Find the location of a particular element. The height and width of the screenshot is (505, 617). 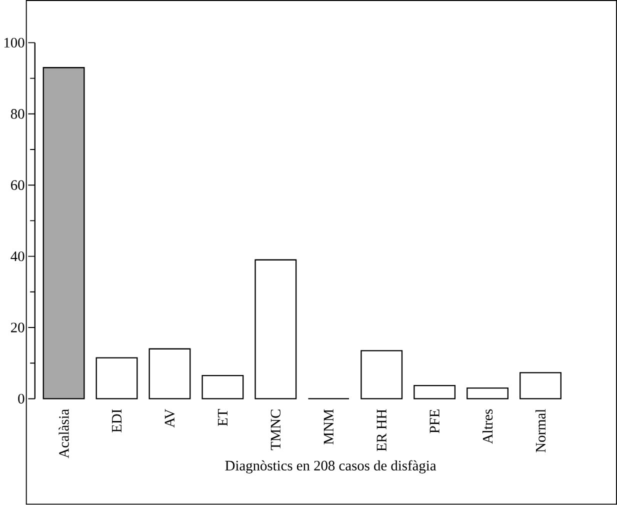

x-tick-label: EDI is located at coordinates (117, 421).